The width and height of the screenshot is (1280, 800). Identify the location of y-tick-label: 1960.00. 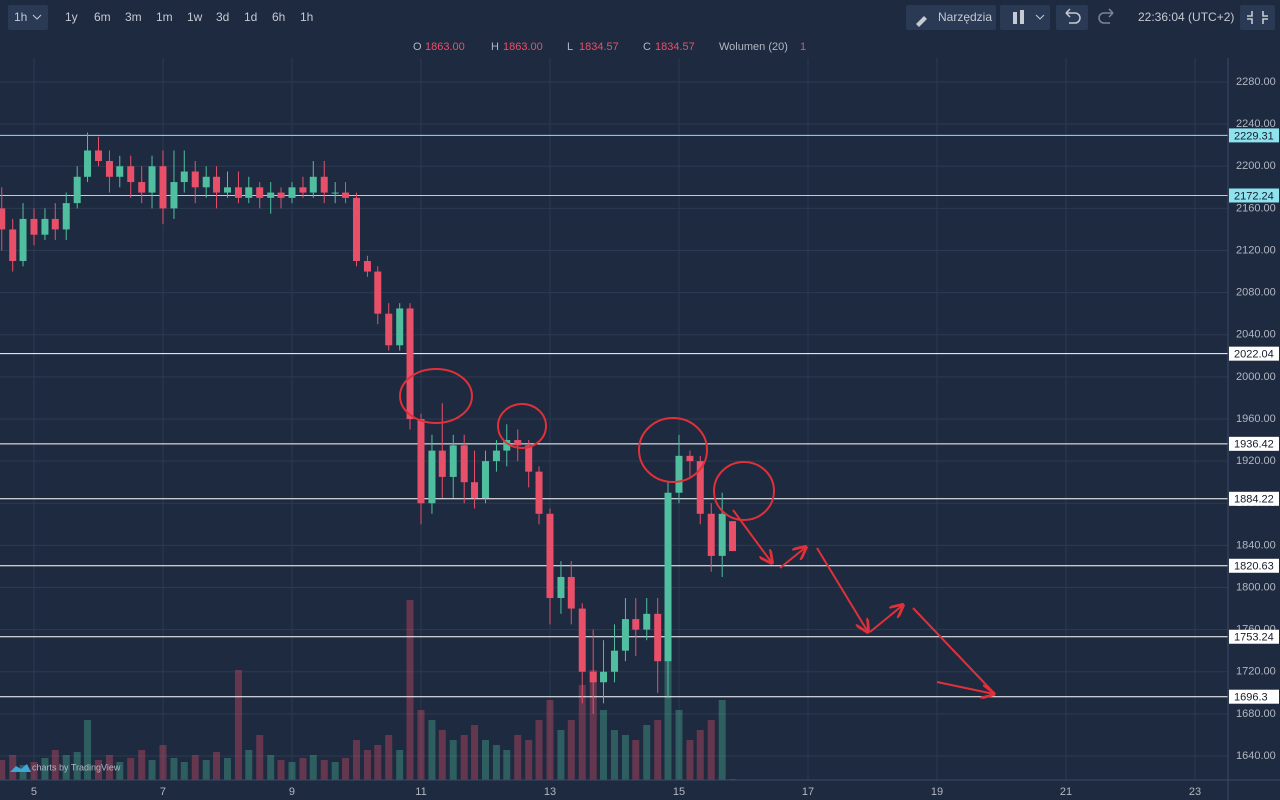
(1256, 419).